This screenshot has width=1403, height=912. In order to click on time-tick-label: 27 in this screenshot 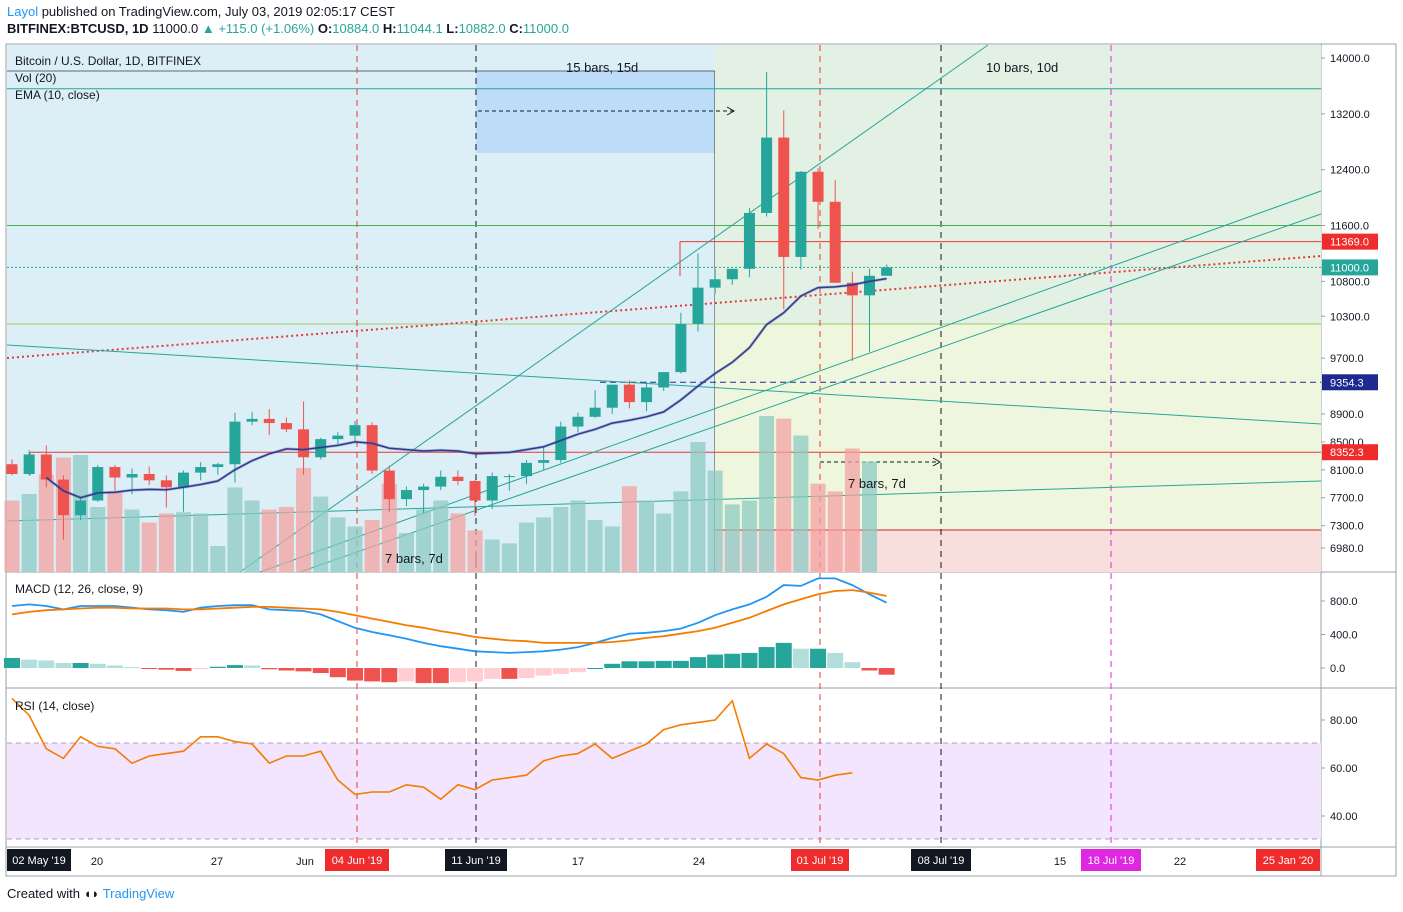, I will do `click(217, 862)`.